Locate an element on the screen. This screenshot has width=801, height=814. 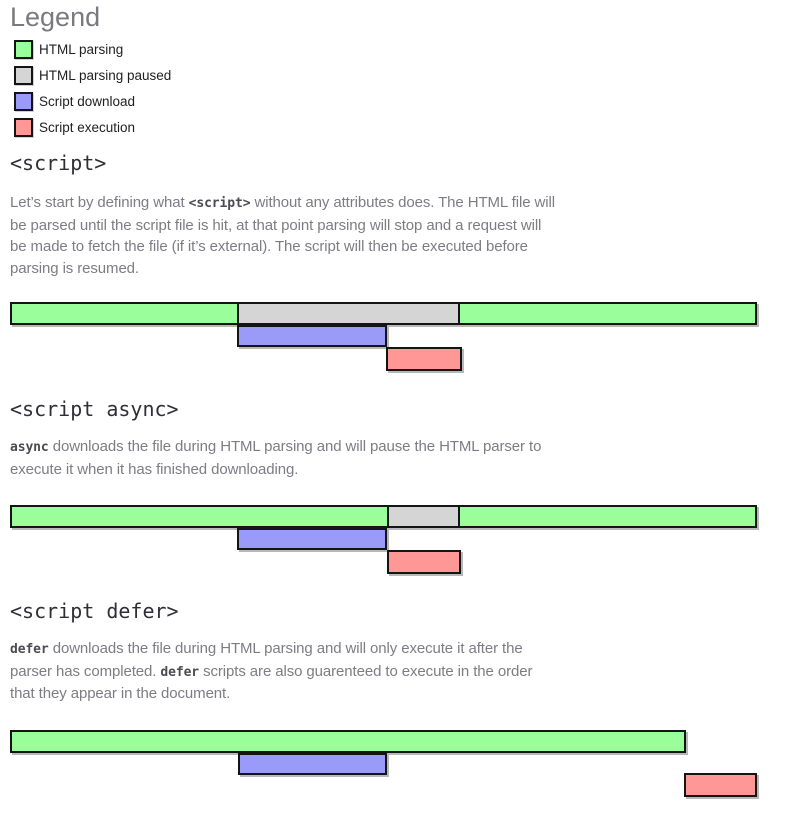
legend-item-parsing: HTML parsing is located at coordinates (92, 49).